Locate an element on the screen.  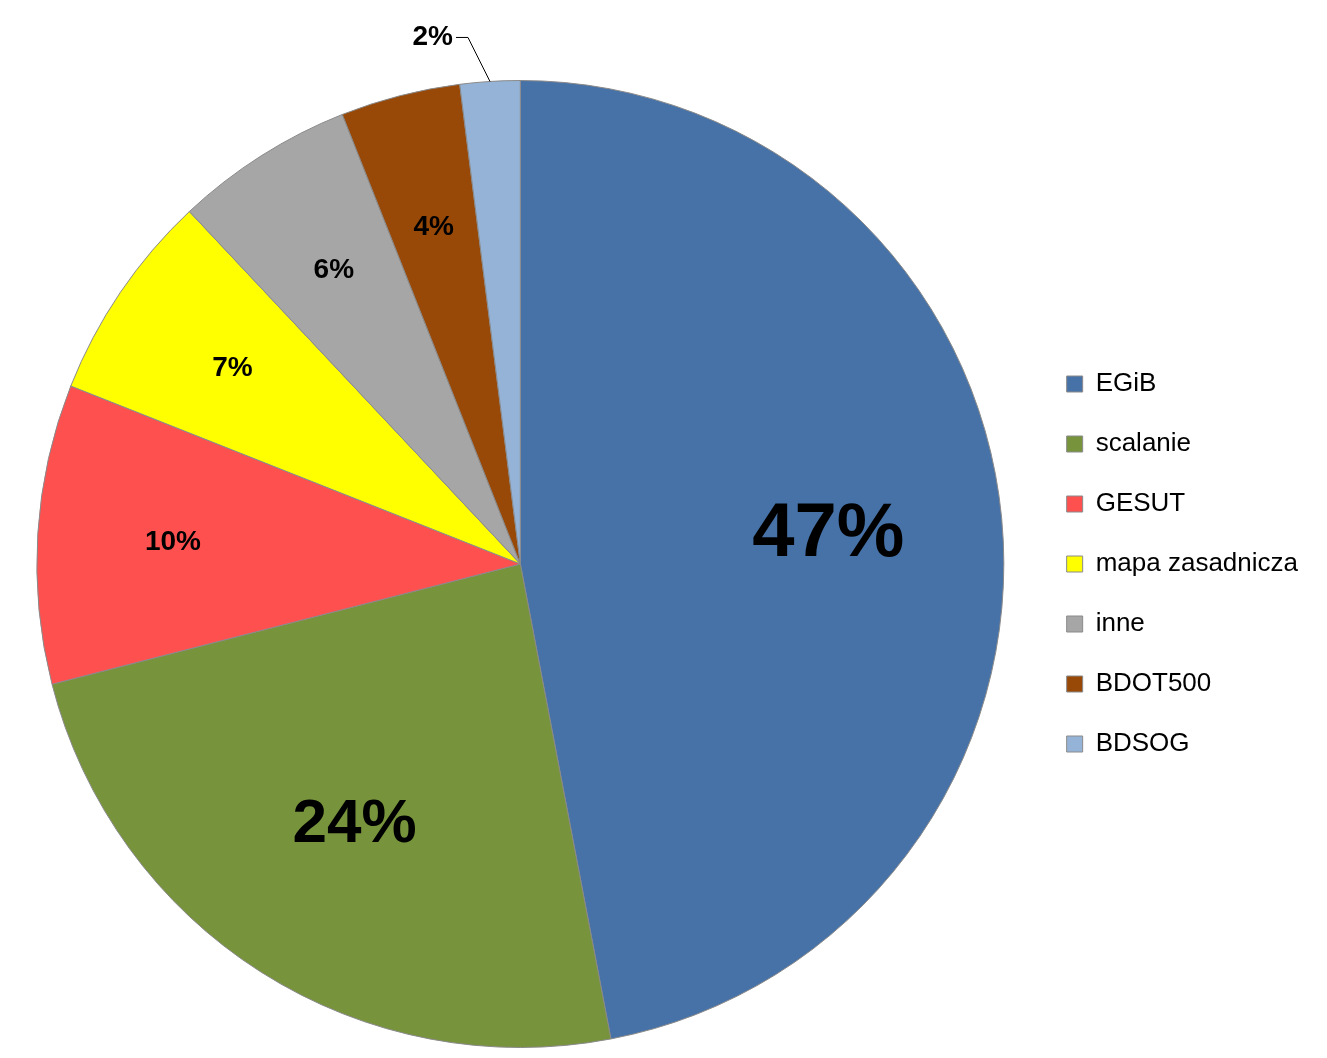
data-label: 6% is located at coordinates (334, 268).